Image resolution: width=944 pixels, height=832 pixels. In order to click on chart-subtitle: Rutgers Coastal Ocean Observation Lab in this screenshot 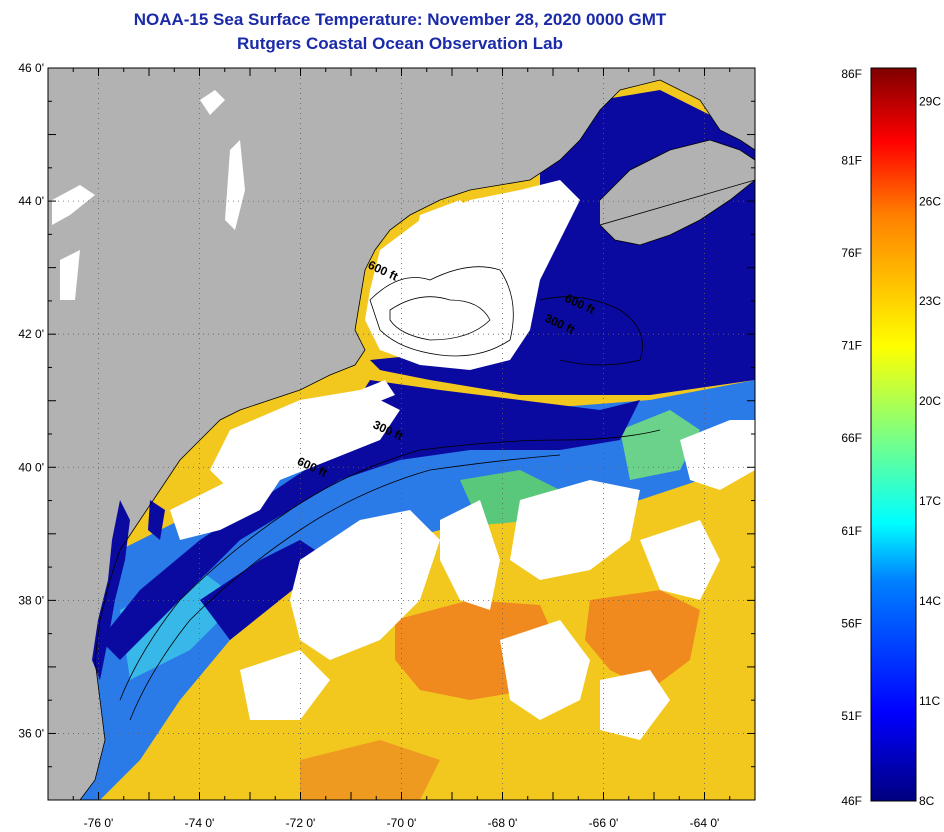, I will do `click(400, 43)`.